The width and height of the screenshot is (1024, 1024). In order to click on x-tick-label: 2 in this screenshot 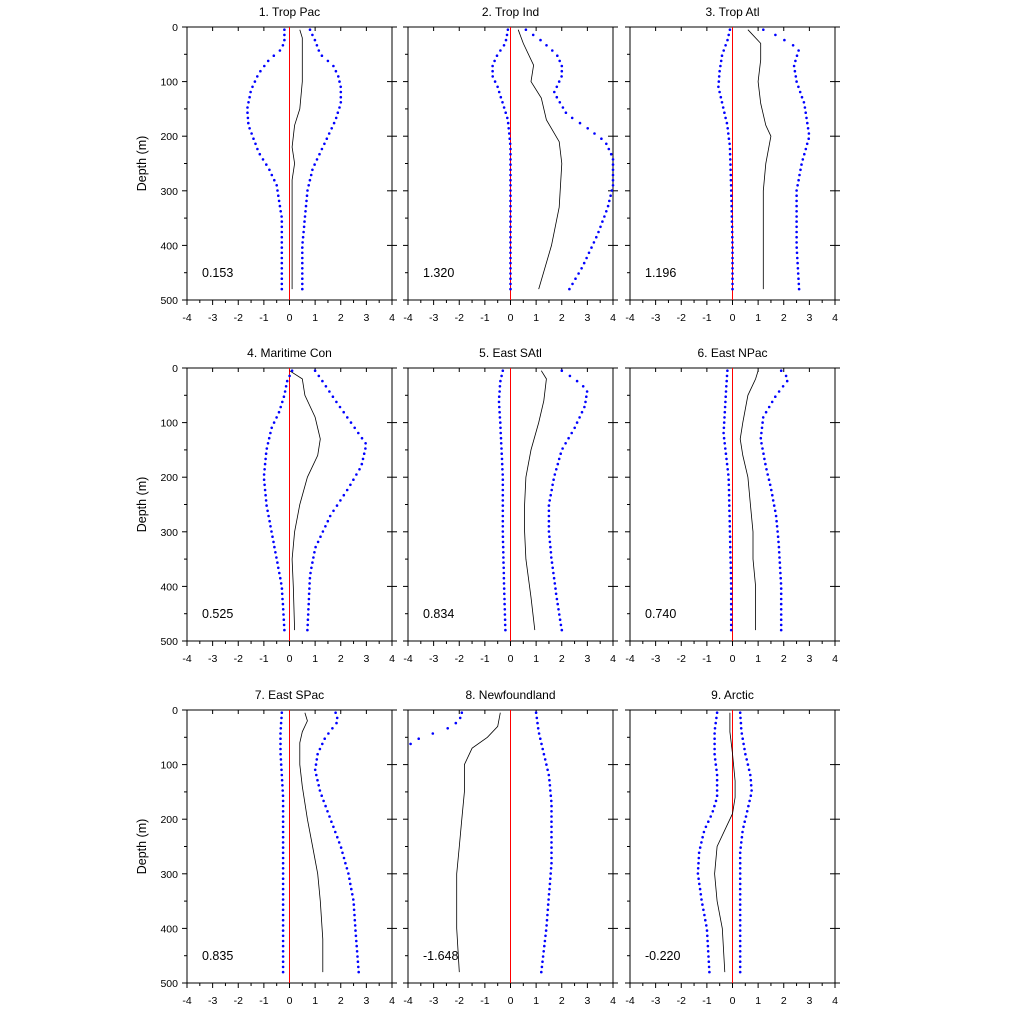, I will do `click(562, 318)`.